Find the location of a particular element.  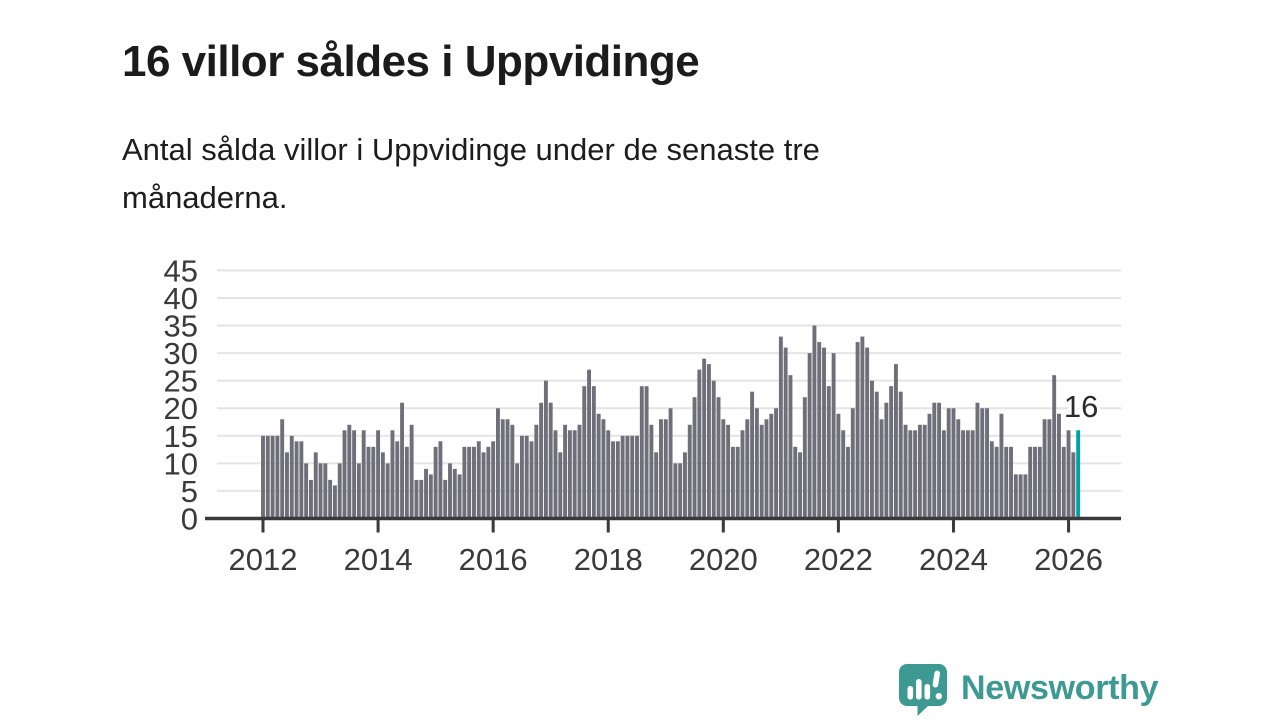

x-axis-ticks: 2012 2014 2016 2018 2020 2022 2024 2026 is located at coordinates (666, 548).